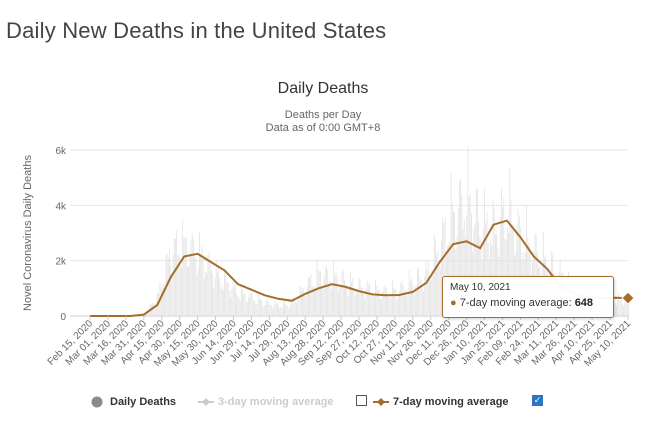  What do you see at coordinates (276, 402) in the screenshot?
I see `legend-label-3day-average: 3-day moving average` at bounding box center [276, 402].